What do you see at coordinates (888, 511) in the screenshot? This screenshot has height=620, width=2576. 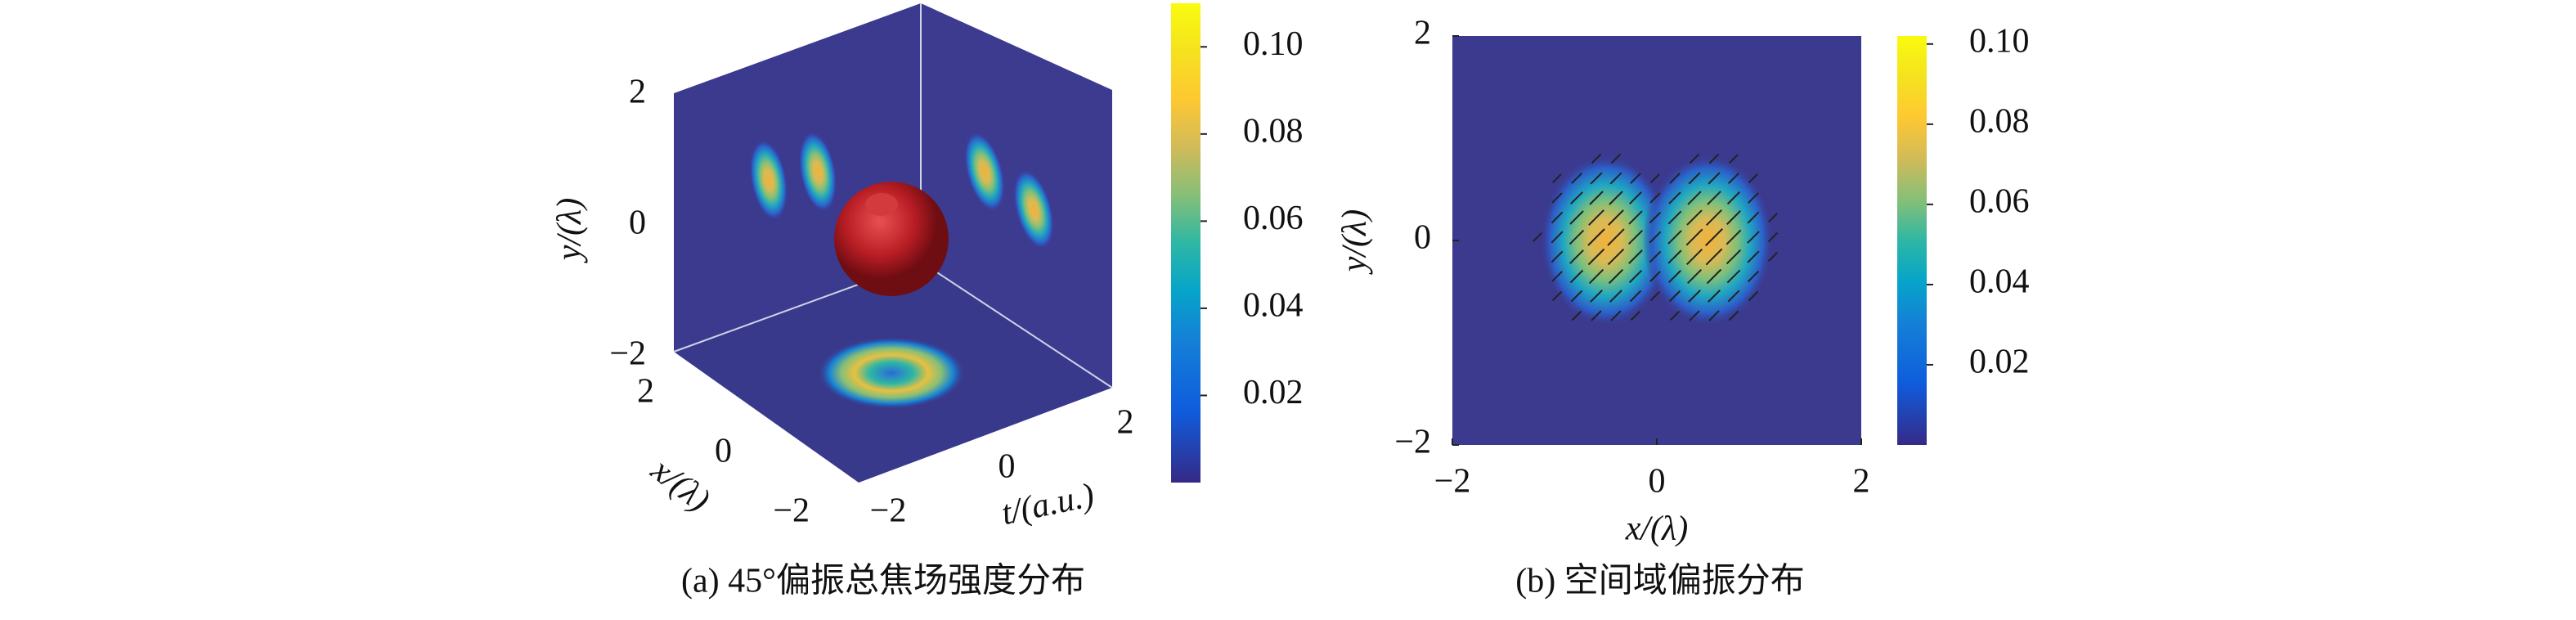 I see `z-tick-label: −2` at bounding box center [888, 511].